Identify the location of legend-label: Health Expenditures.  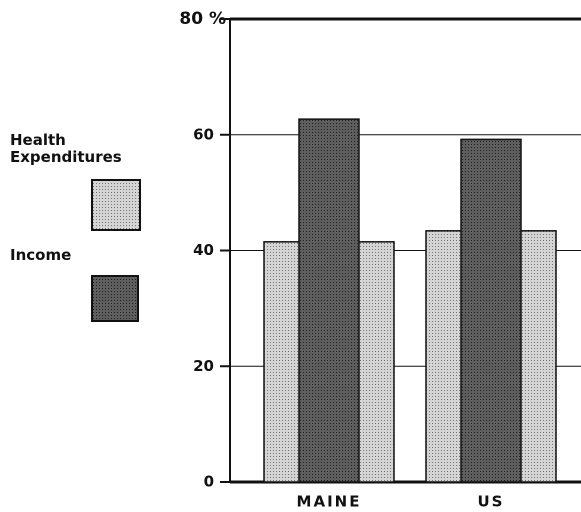
(66, 148).